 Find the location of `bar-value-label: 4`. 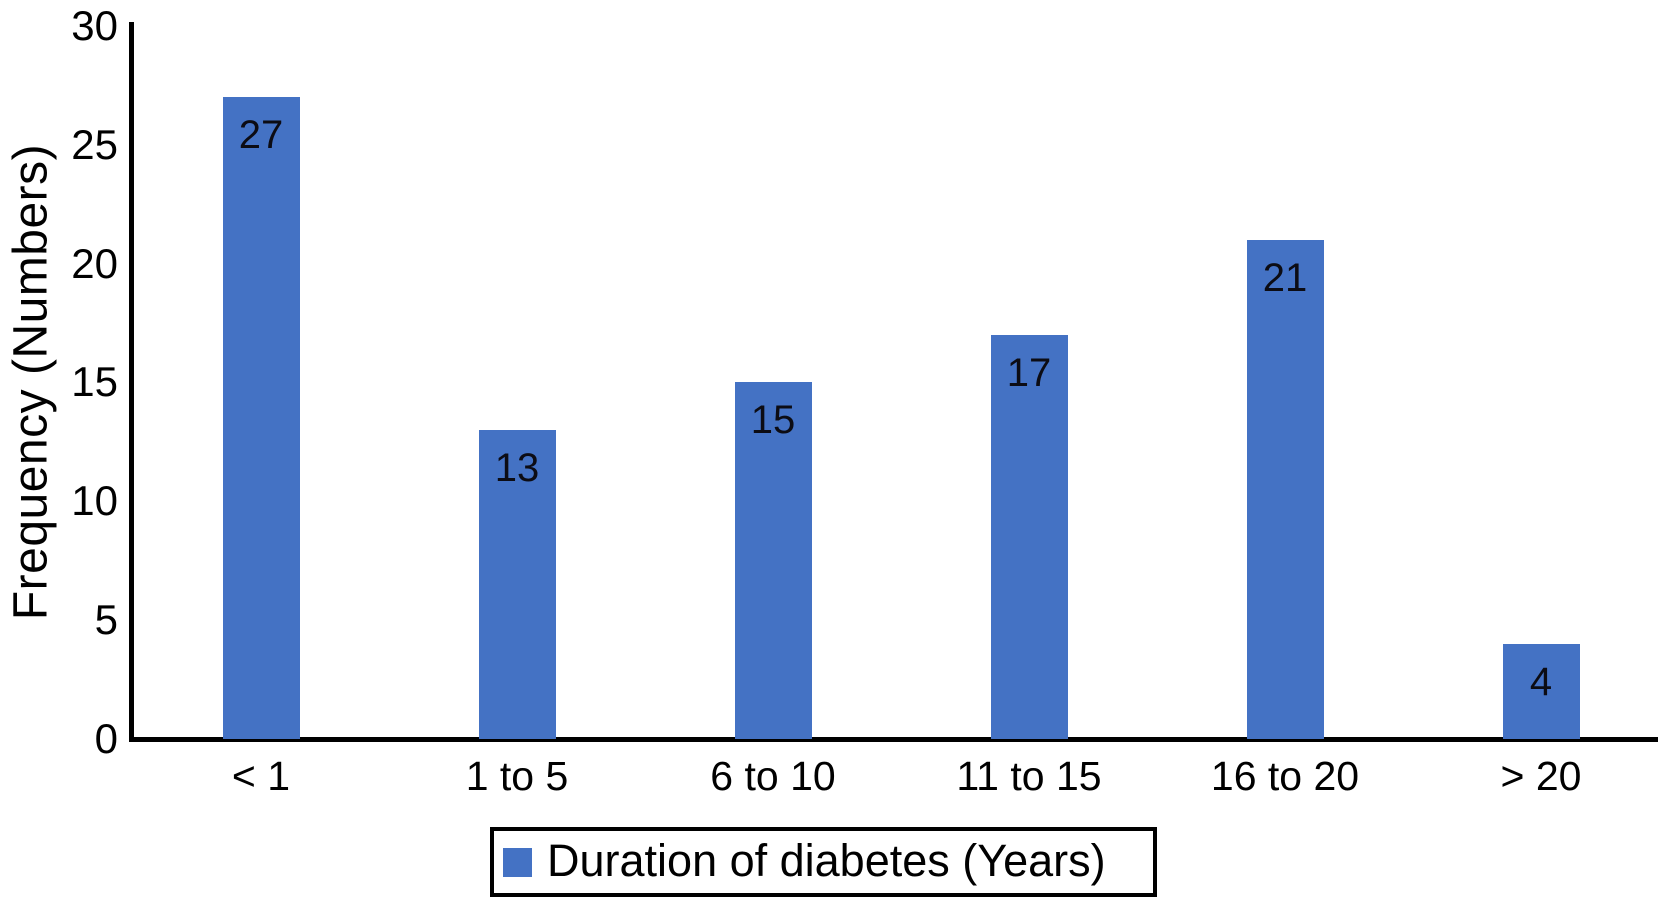

bar-value-label: 4 is located at coordinates (1541, 681).